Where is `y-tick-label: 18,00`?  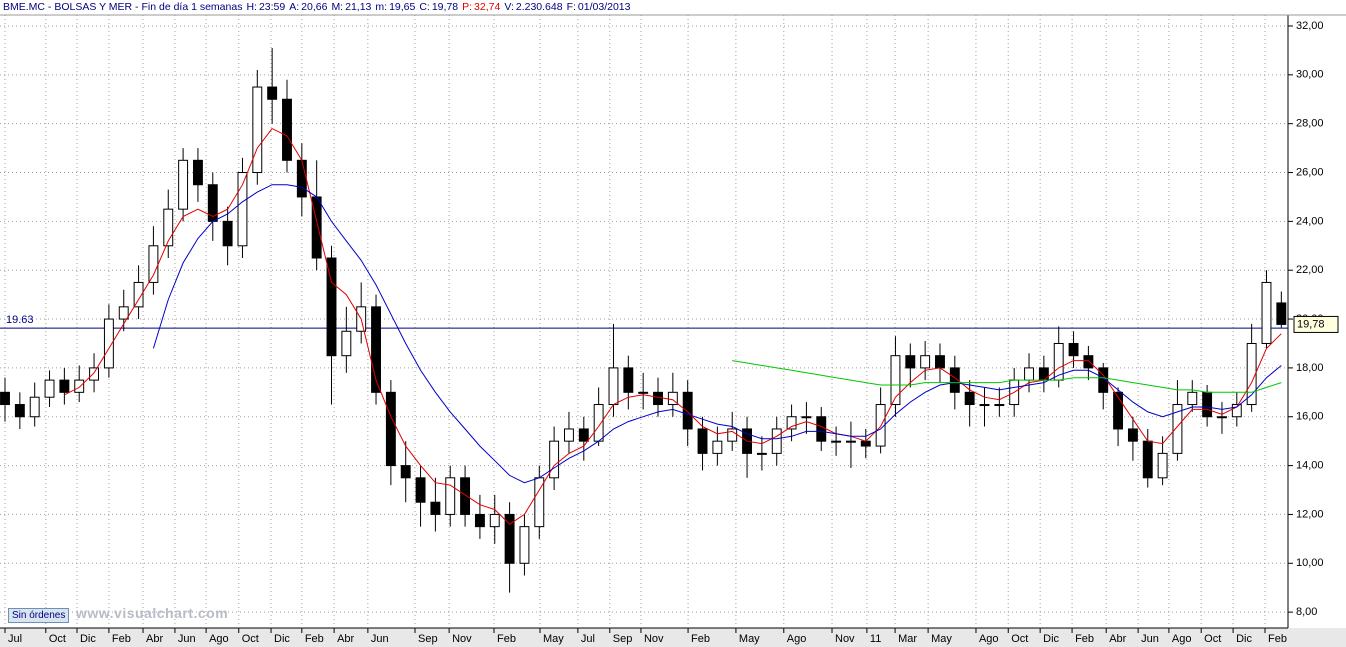 y-tick-label: 18,00 is located at coordinates (1310, 368).